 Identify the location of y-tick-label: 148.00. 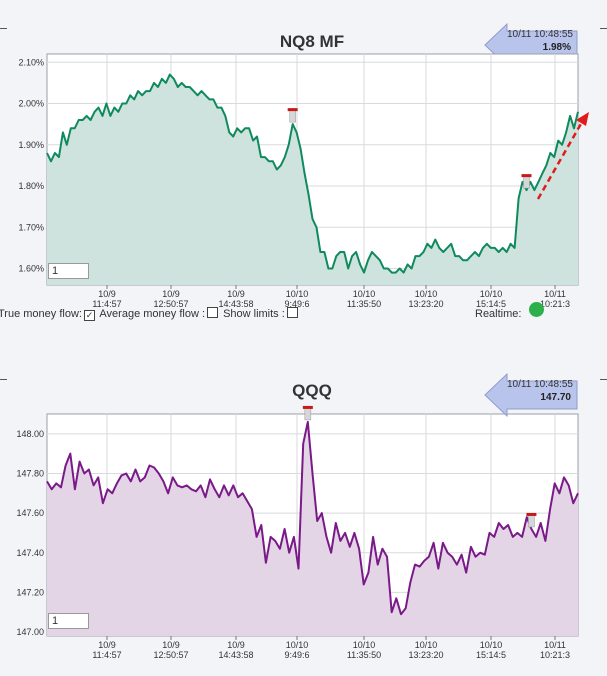
(30, 434).